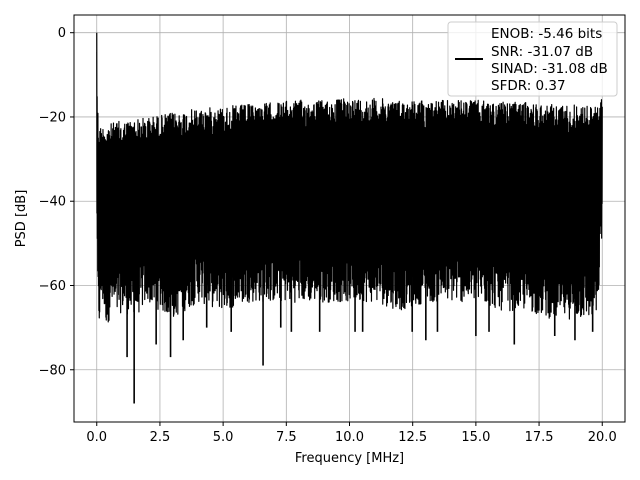  Describe the element at coordinates (602, 437) in the screenshot. I see `x-tick-label: 20.0` at that location.